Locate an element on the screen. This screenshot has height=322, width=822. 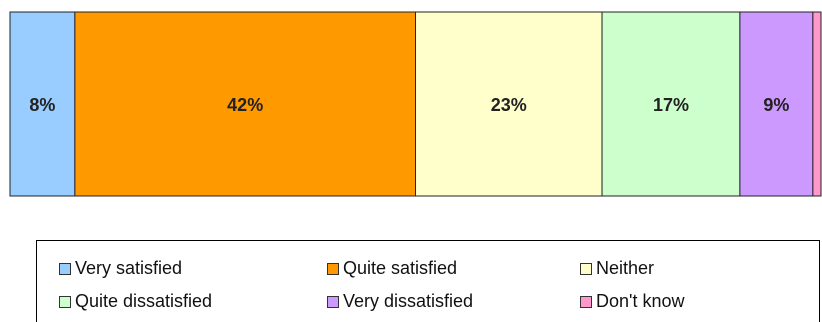
legend-item-dont-know: Don't know is located at coordinates (632, 301).